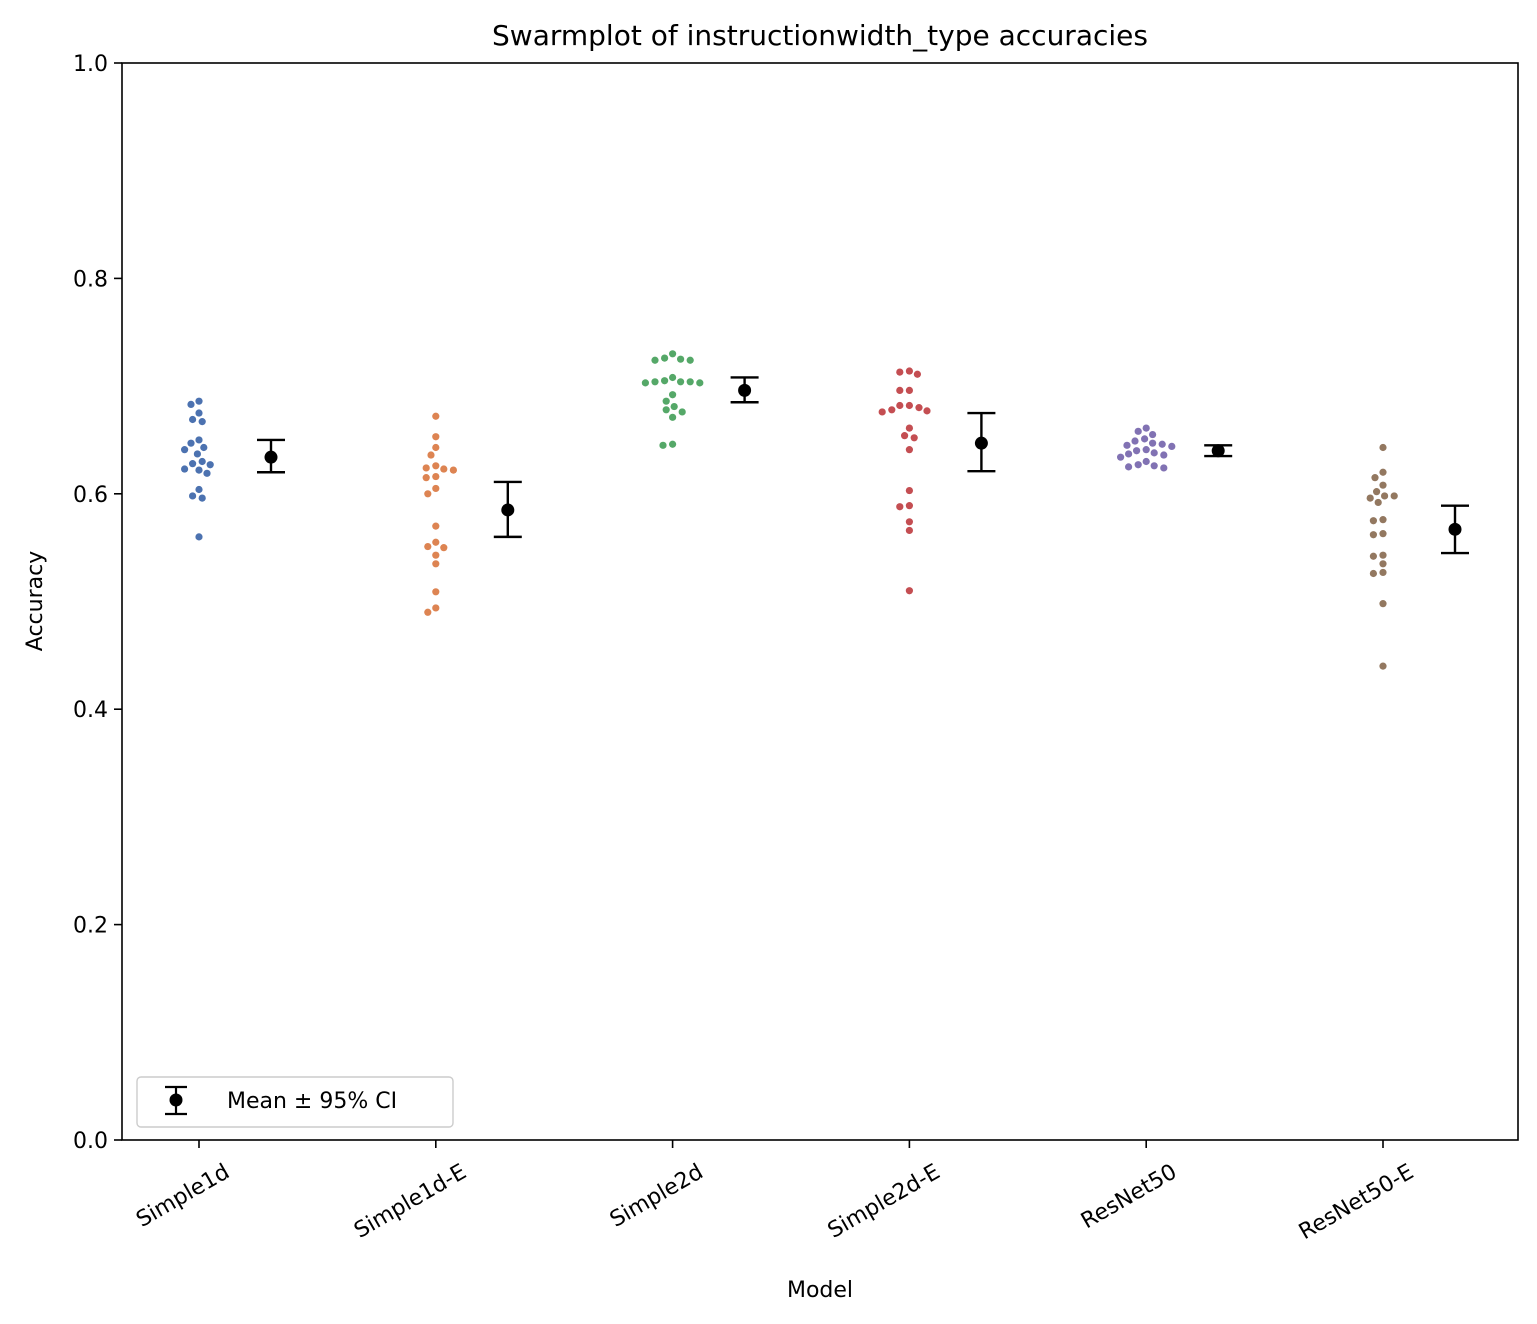  Describe the element at coordinates (90, 1141) in the screenshot. I see `y-tick-label: 0.0` at that location.